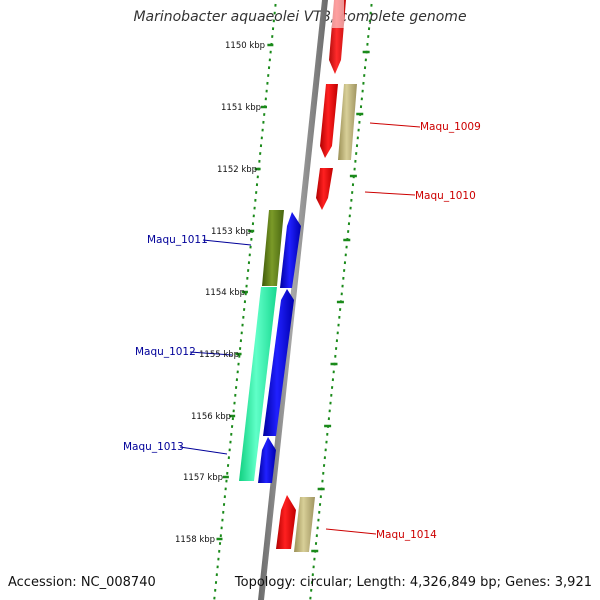 Image resolution: width=600 pixels, height=600 pixels. What do you see at coordinates (153, 447) in the screenshot?
I see `gene-label-maqu-1013: Maqu_1013` at bounding box center [153, 447].